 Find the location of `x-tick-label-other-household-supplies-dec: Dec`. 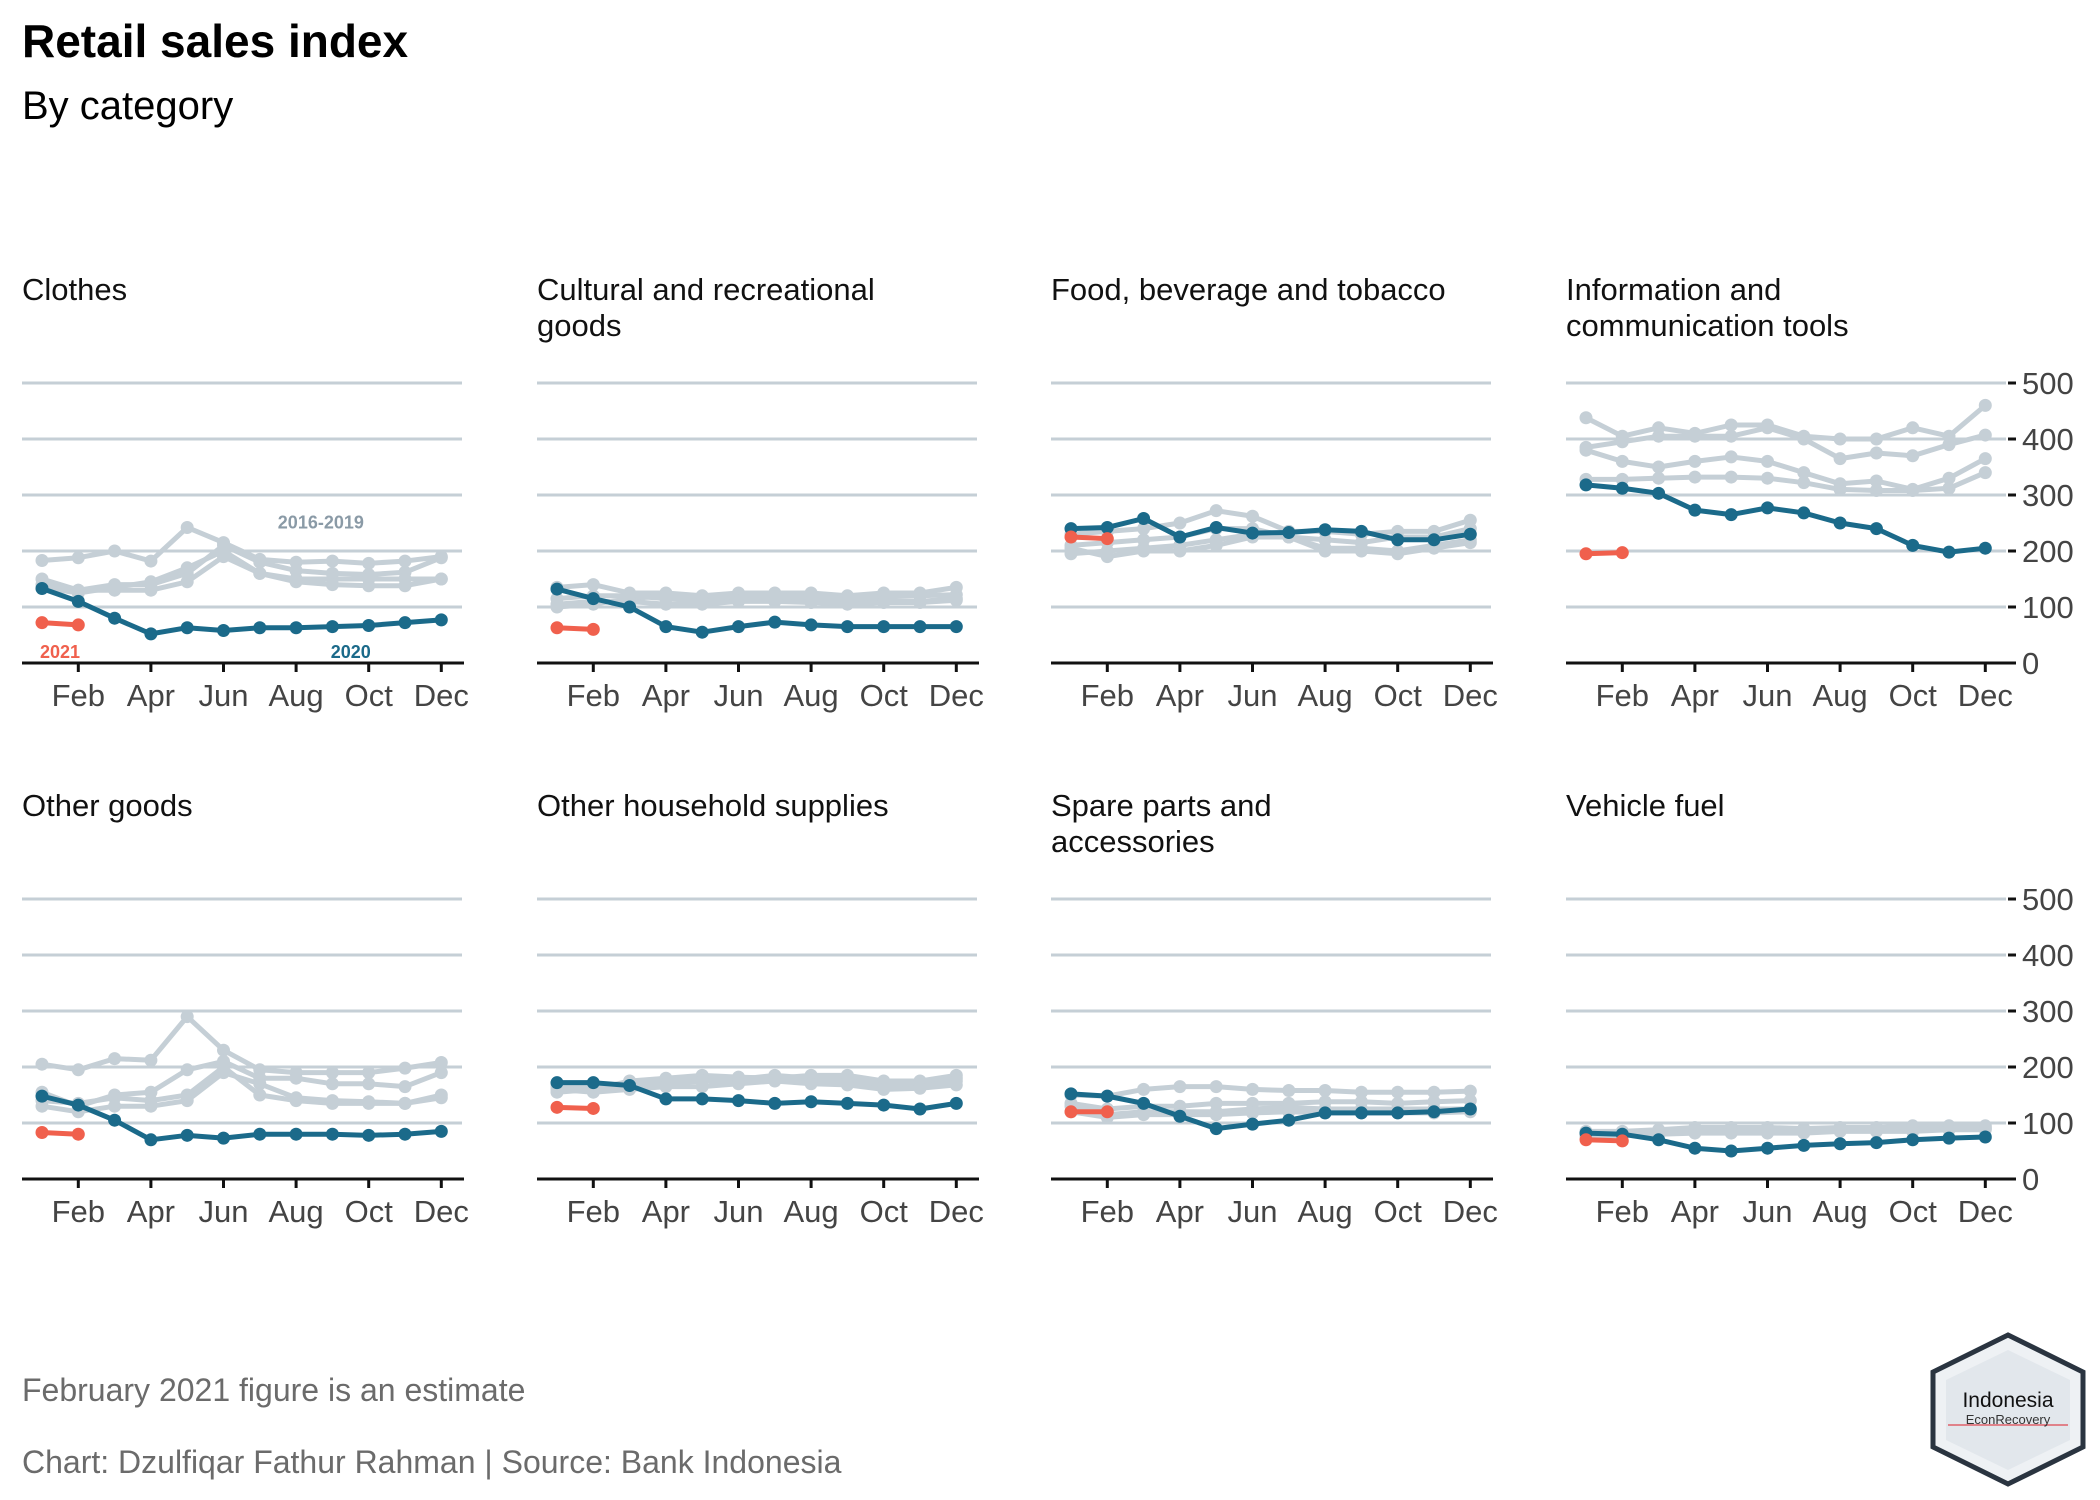

x-tick-label-other-household-supplies-dec: Dec is located at coordinates (956, 1211).